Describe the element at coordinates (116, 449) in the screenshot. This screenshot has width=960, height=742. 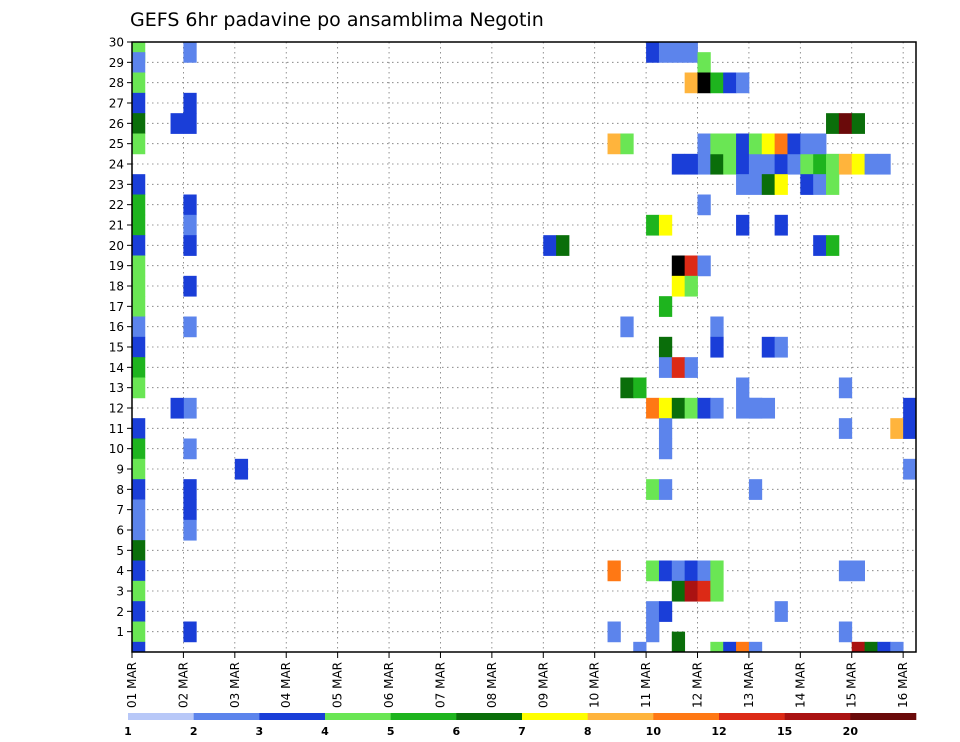
I see `y-tick-label: 10` at that location.